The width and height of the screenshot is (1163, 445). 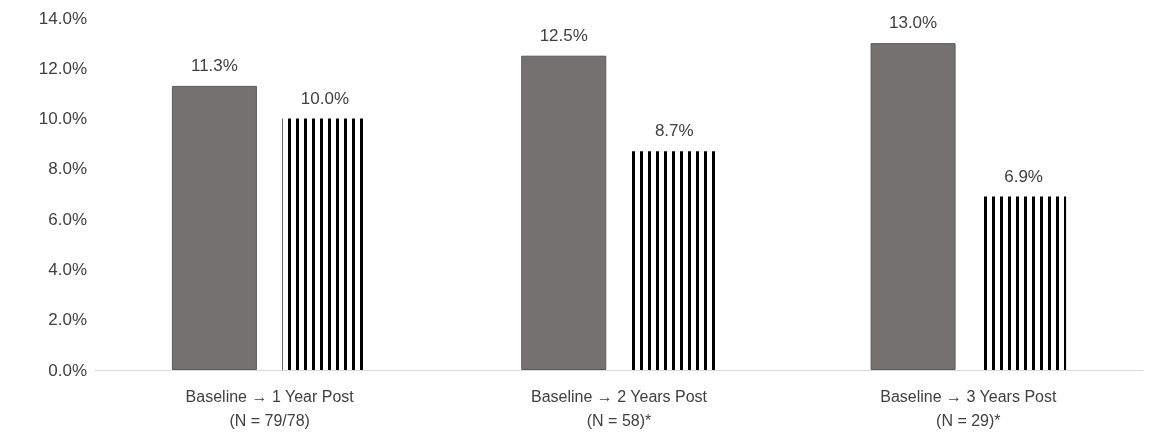 I want to click on x-tick-label: Baseline → 3 Years Post (N = 29)*, so click(x=968, y=408).